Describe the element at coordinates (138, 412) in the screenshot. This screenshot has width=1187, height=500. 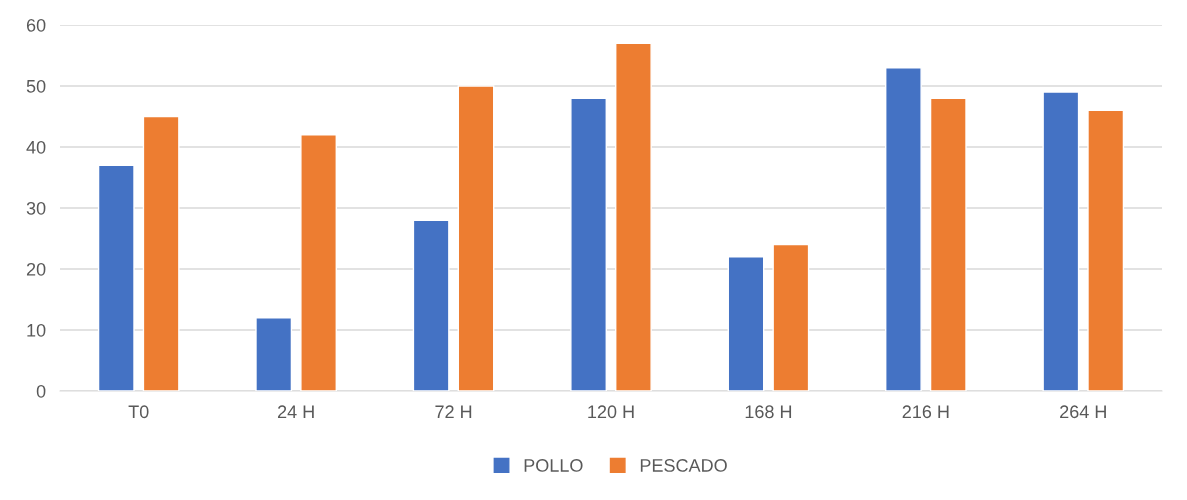
I see `x-tick-label: T0` at that location.